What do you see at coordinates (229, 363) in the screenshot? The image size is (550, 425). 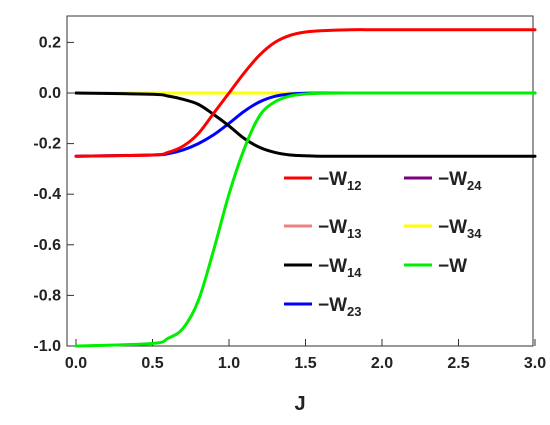 I see `x-tick-label: 1.0` at bounding box center [229, 363].